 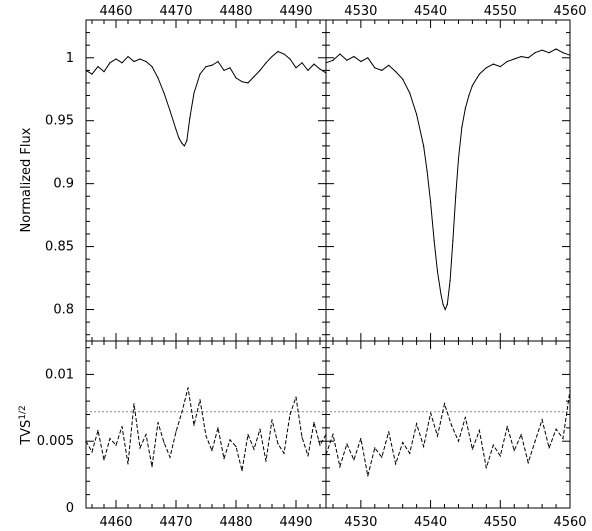 I want to click on y-axis-title-bottom-superscript: 1/2, so click(x=23, y=412).